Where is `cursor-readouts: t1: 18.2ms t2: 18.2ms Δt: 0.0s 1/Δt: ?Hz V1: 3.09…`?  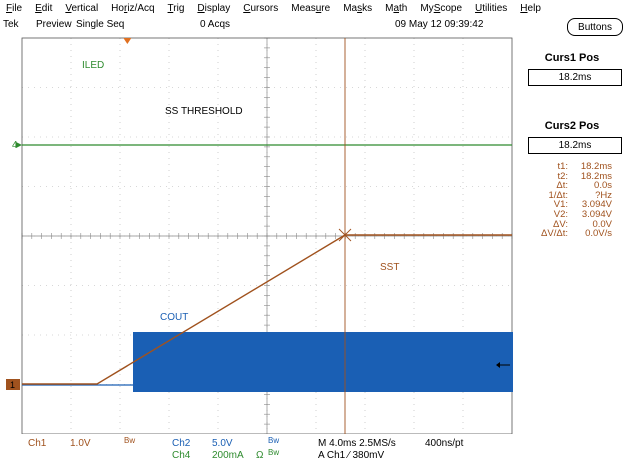
cursor-readouts: t1: 18.2ms t2: 18.2ms Δt: 0.0s 1/Δt: ?Hz V1: 3.09… is located at coordinates (572, 200).